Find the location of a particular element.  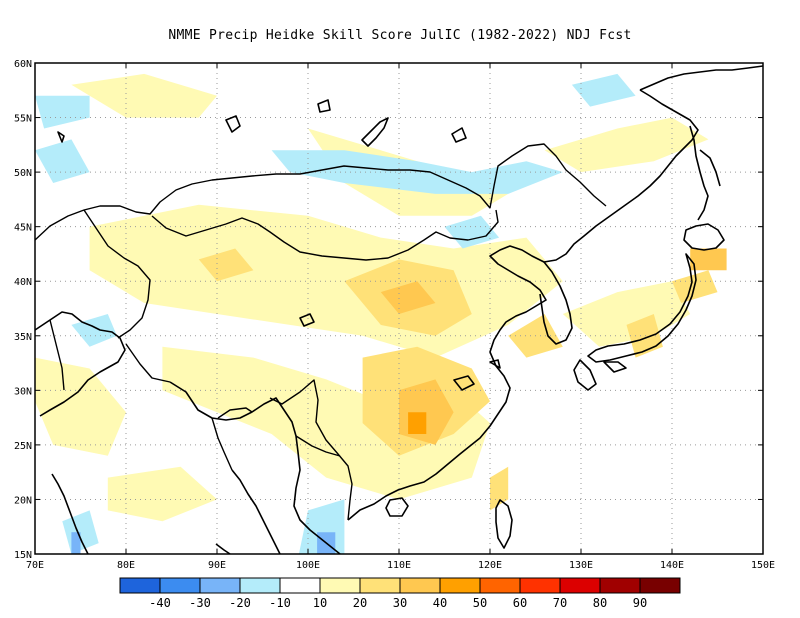

lat-tick-label: 25N is located at coordinates (23, 446).